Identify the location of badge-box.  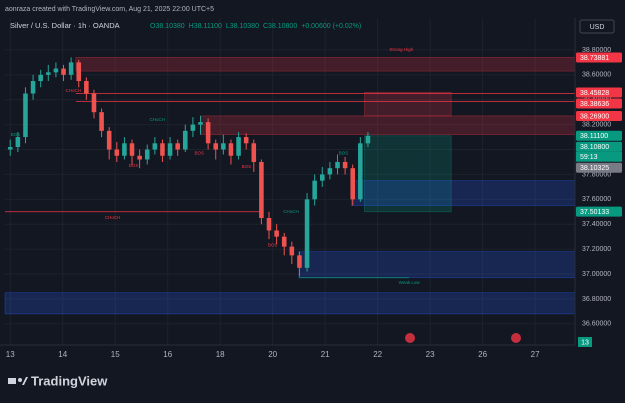
(585, 342).